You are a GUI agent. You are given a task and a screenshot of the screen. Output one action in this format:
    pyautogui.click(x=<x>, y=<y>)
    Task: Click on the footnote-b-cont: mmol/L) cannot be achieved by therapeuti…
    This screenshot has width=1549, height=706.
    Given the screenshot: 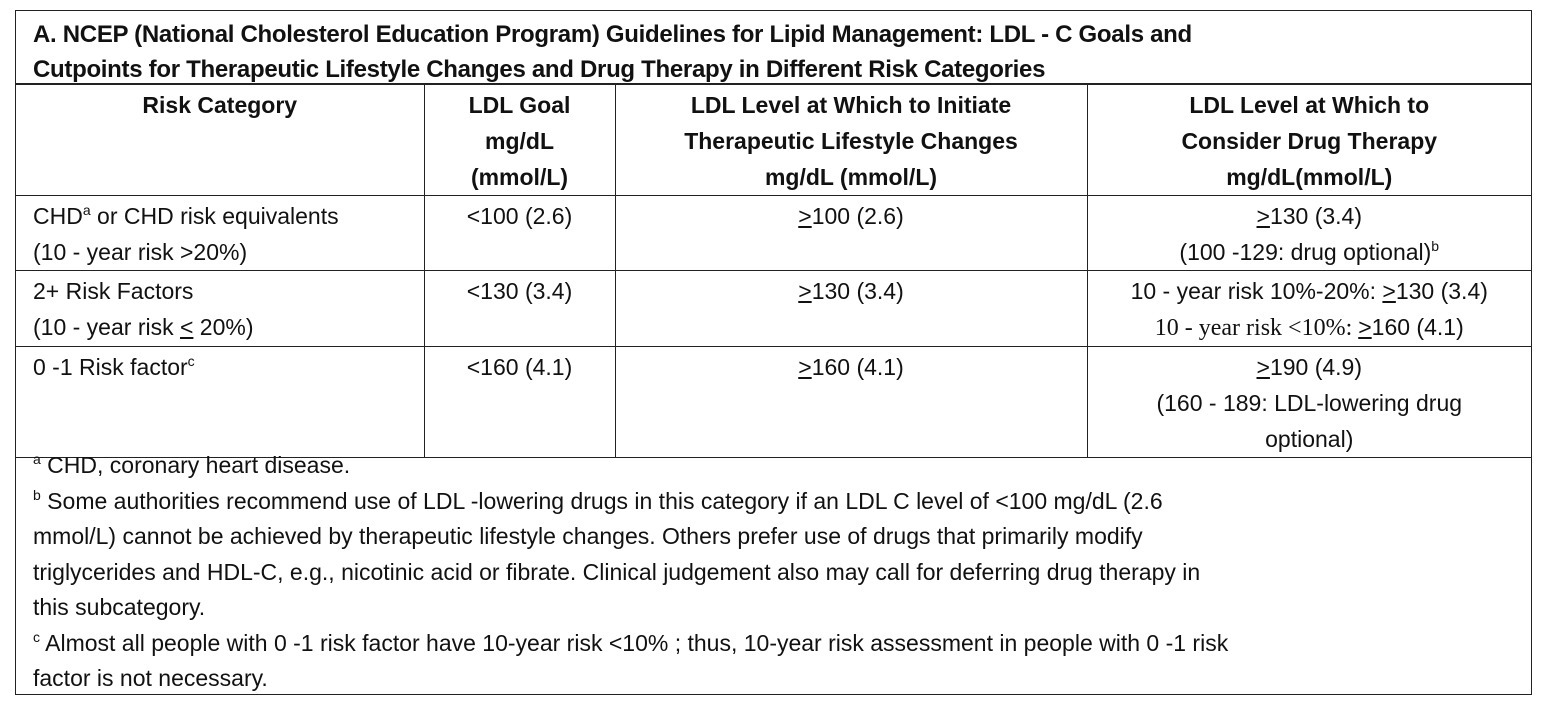 What is the action you would take?
    pyautogui.click(x=588, y=536)
    